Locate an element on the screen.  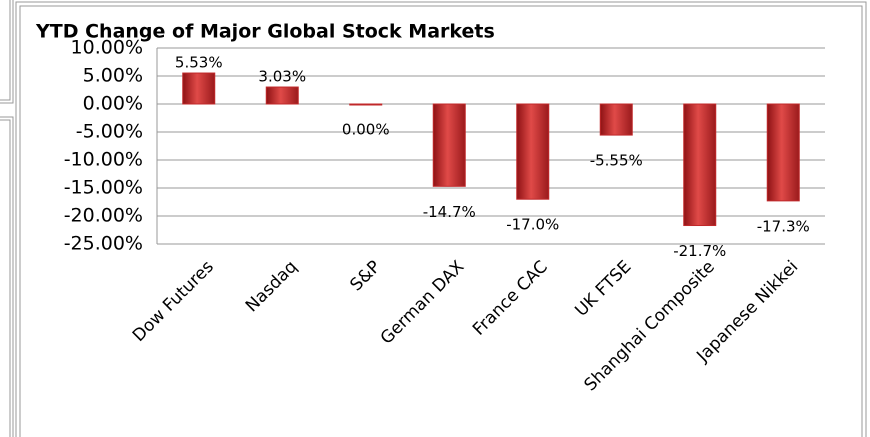
value-label: -5.55% is located at coordinates (616, 161).